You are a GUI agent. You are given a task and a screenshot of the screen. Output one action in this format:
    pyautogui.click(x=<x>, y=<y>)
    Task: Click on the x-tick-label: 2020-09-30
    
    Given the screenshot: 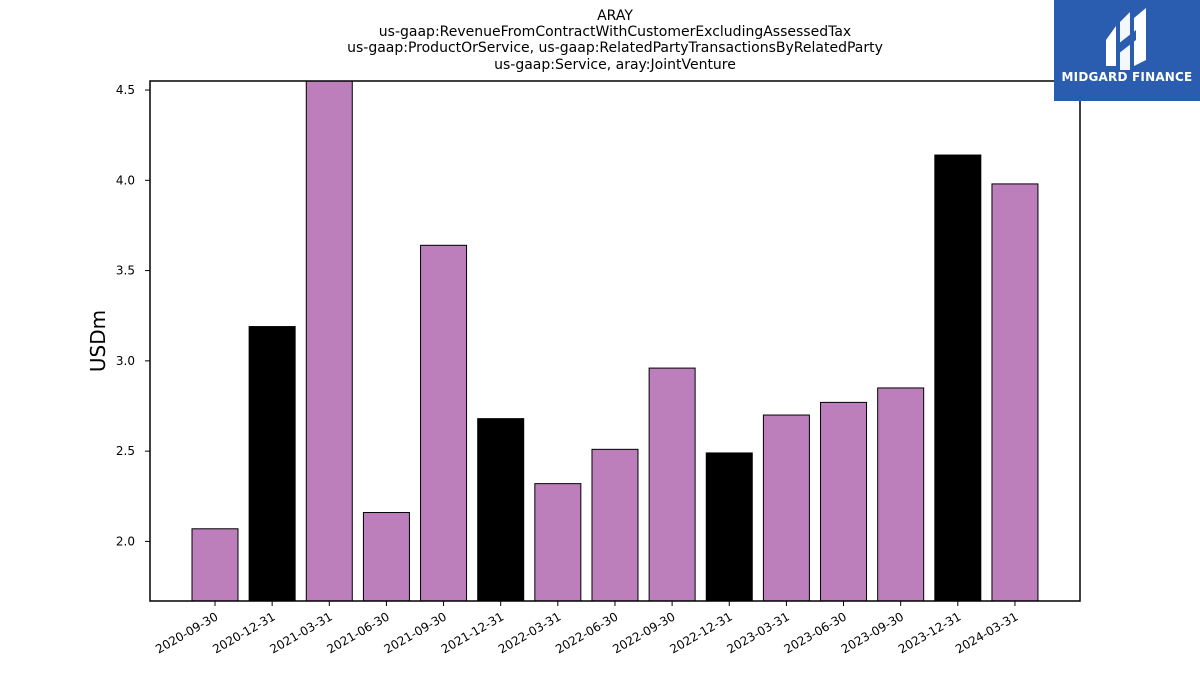 What is the action you would take?
    pyautogui.click(x=186, y=632)
    